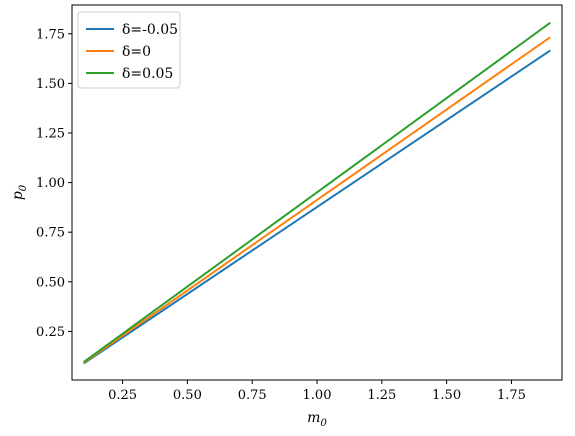 Image resolution: width=575 pixels, height=436 pixels. Describe the element at coordinates (187, 395) in the screenshot. I see `x-tick-label: 0.50` at that location.